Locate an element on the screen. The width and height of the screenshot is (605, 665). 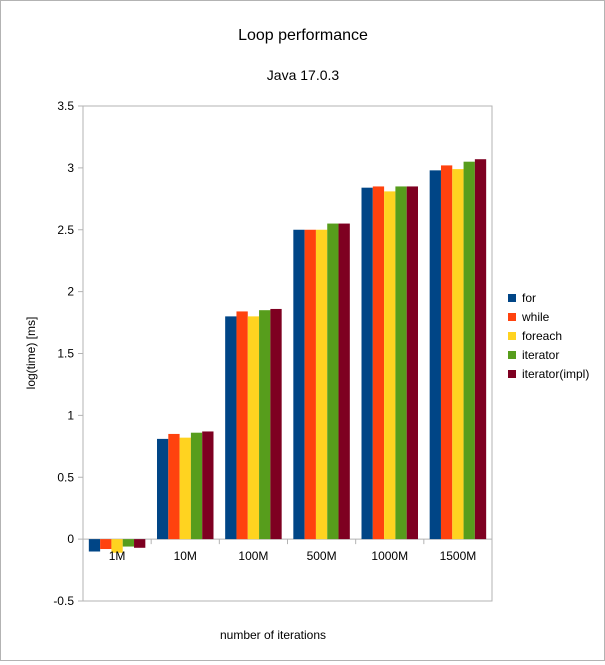
y-tick-label: -0.5 is located at coordinates (63, 601).